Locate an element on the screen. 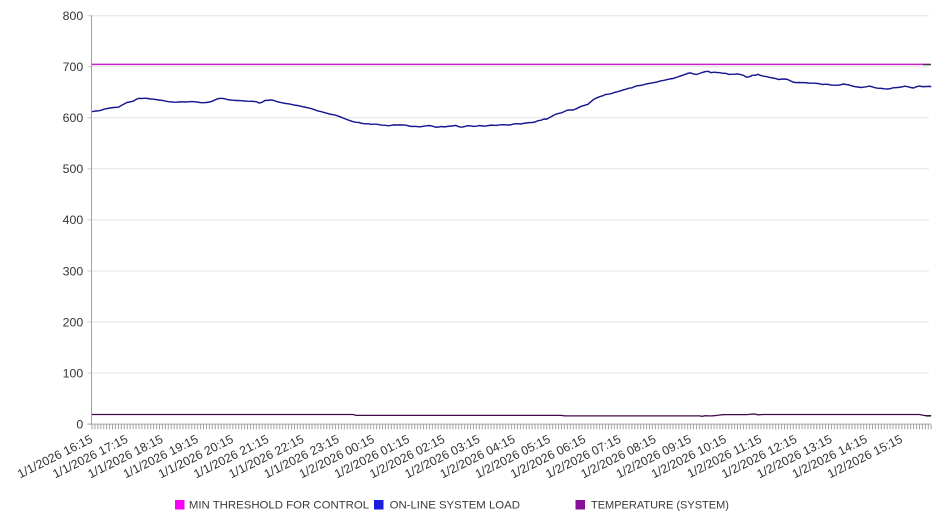  svg-text: ON-LINE SYSTEM LOAD is located at coordinates (455, 506).